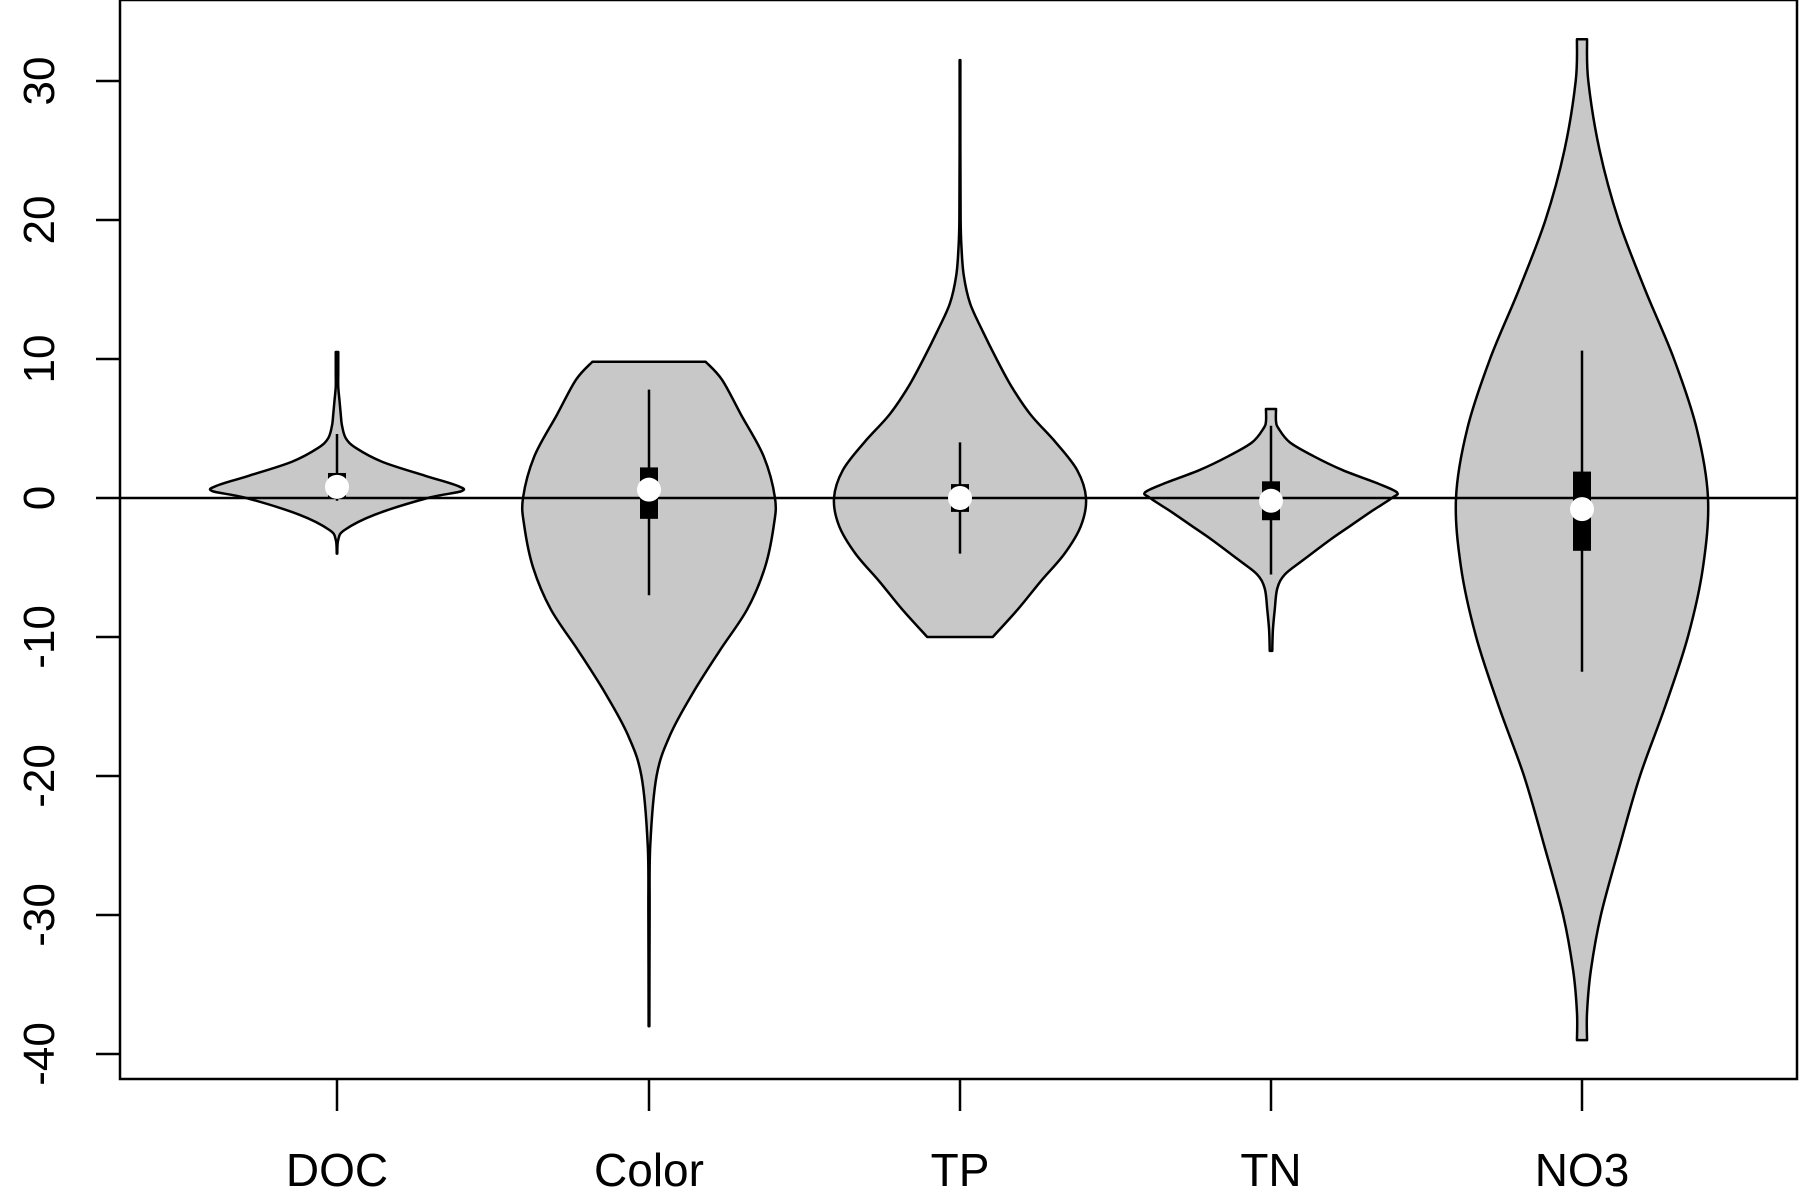 The height and width of the screenshot is (1200, 1800). Describe the element at coordinates (960, 498) in the screenshot. I see `median-point-tp` at that location.